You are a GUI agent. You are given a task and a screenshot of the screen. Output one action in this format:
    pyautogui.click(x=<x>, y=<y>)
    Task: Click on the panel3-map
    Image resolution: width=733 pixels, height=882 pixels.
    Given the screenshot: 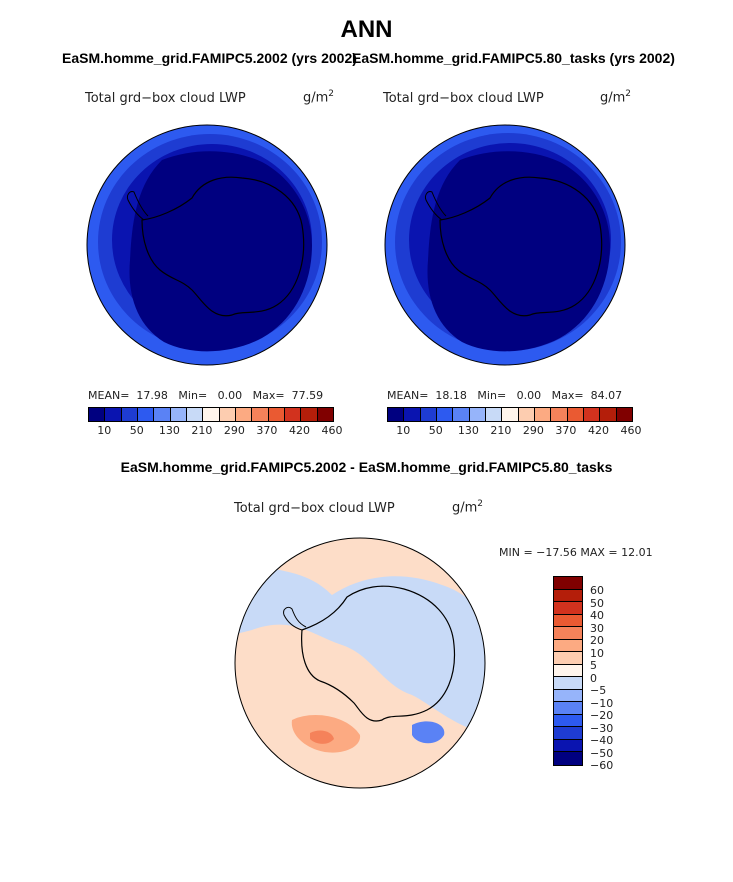 What is the action you would take?
    pyautogui.click(x=360, y=663)
    